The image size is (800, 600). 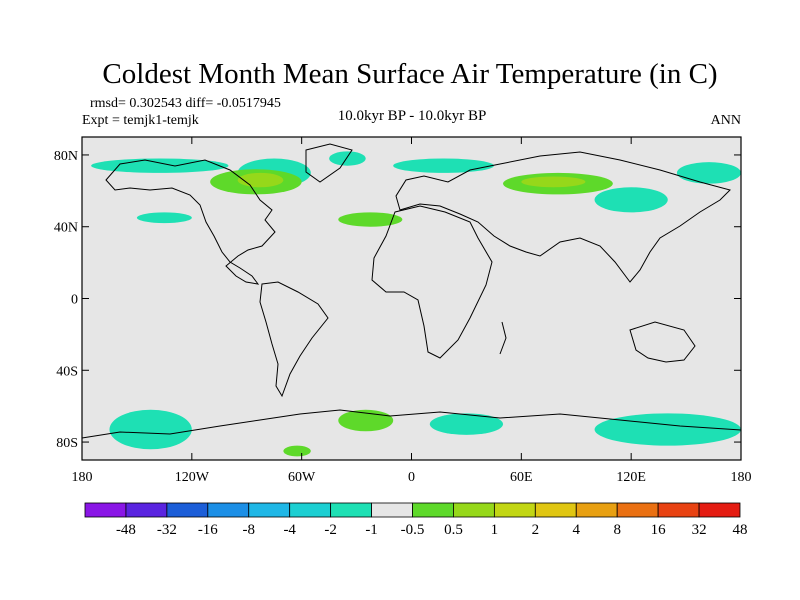 I want to click on x-tick-label-6: 120E, so click(x=631, y=477).